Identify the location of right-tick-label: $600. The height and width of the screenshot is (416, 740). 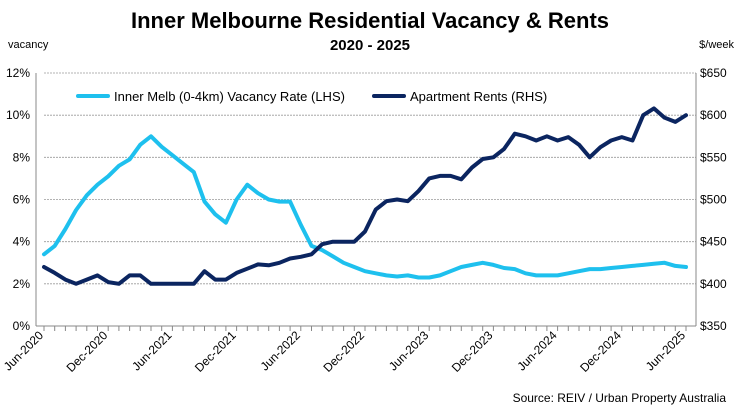
(713, 115).